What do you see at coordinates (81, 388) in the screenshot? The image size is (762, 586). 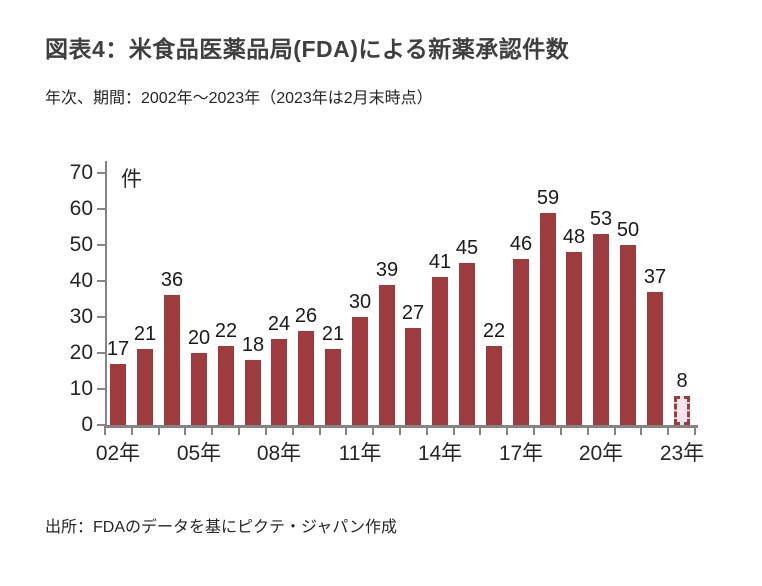 I see `y-tick-label: 10` at bounding box center [81, 388].